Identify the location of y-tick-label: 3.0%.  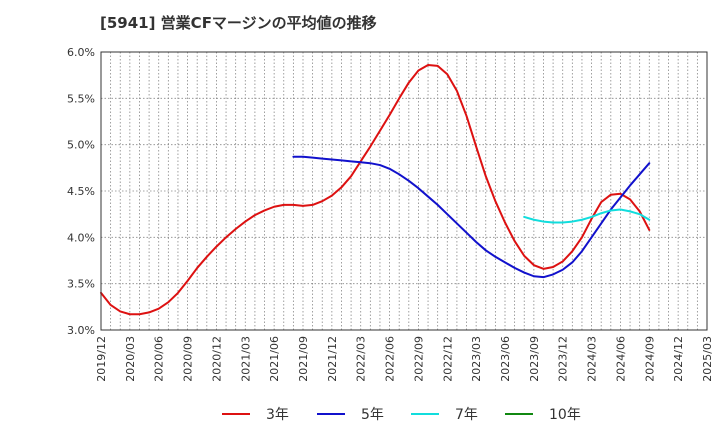
(81, 330).